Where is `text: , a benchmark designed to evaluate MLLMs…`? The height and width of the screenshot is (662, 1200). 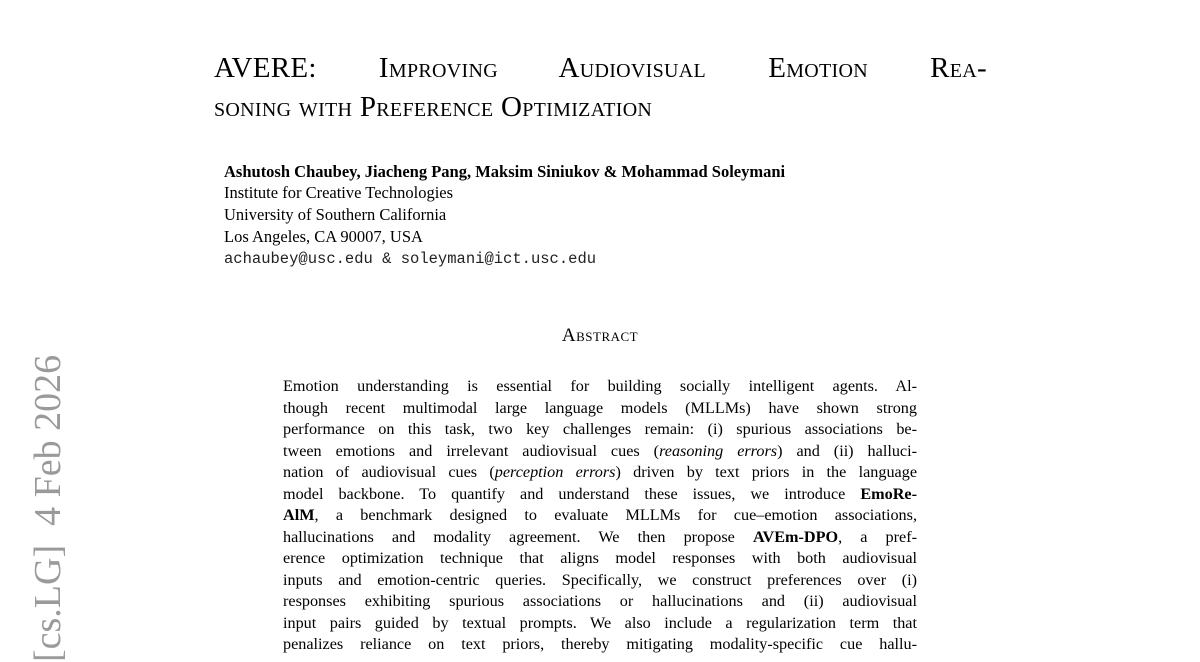
text: , a benchmark designed to evaluate MLLMs… is located at coordinates (615, 515).